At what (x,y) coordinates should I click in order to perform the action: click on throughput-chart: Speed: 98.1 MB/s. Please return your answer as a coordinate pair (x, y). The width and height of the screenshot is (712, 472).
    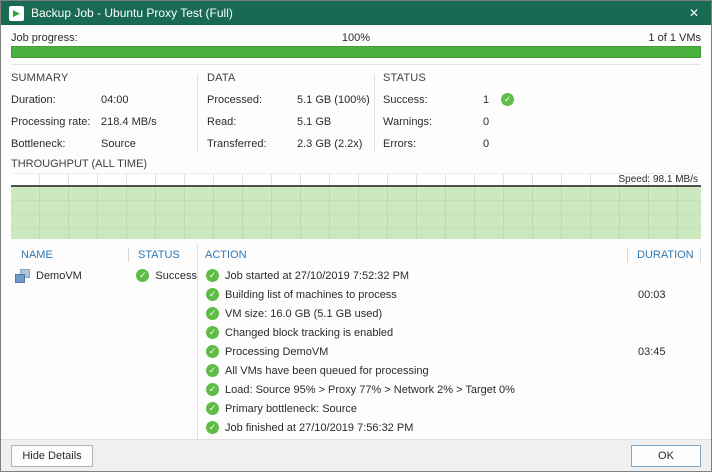
    Looking at the image, I should click on (356, 206).